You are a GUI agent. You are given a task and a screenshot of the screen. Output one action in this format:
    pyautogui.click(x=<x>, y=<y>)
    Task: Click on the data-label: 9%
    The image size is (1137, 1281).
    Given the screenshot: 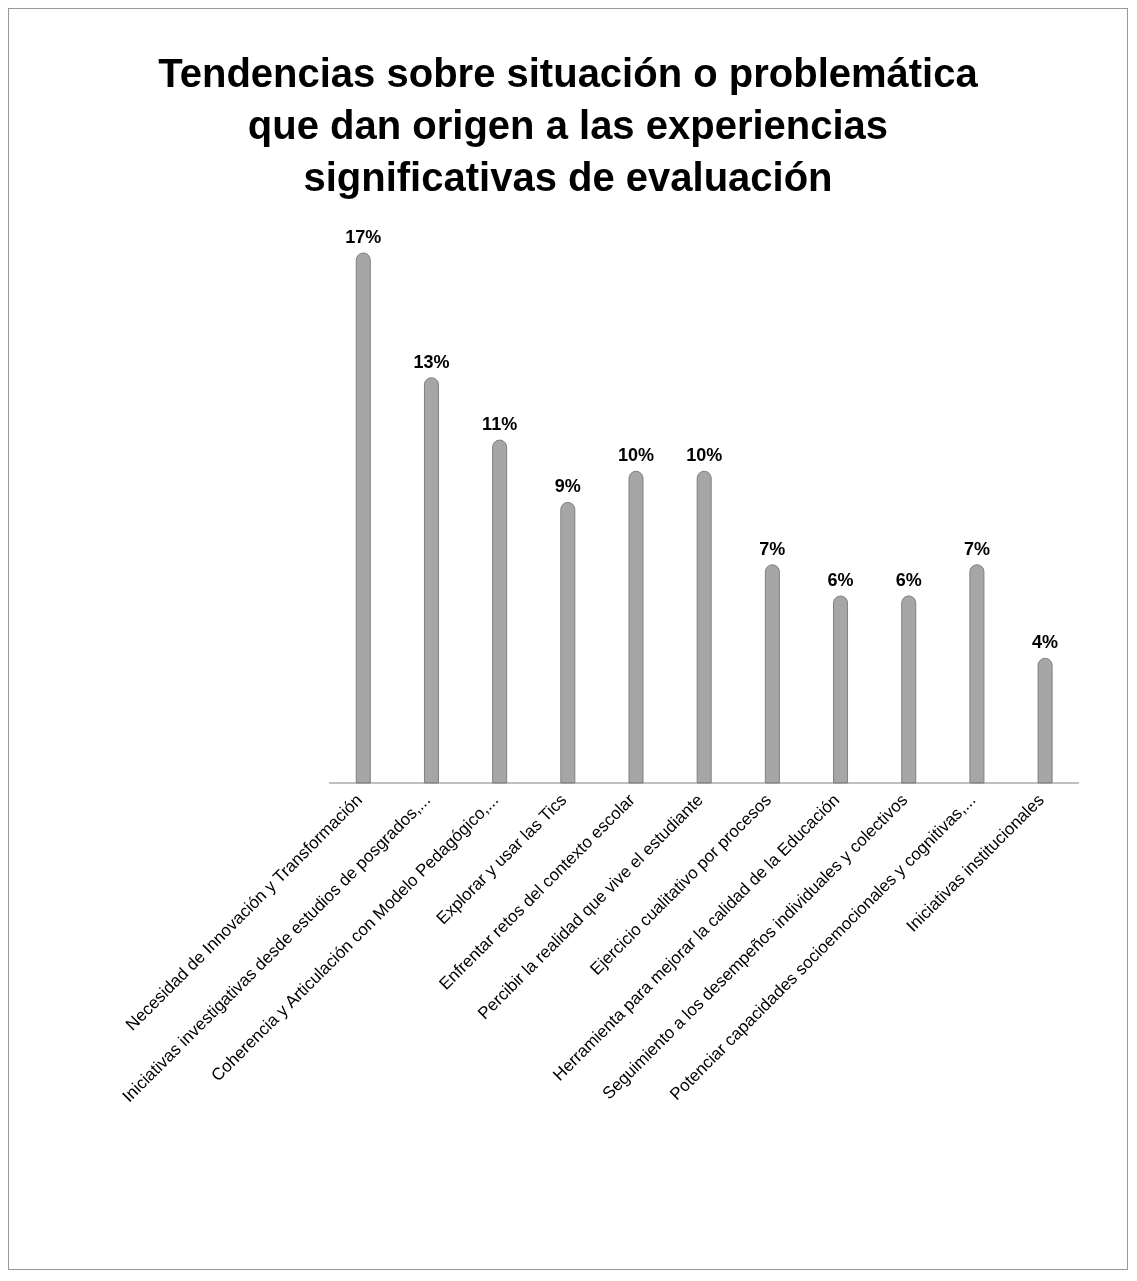 What is the action you would take?
    pyautogui.click(x=567, y=486)
    